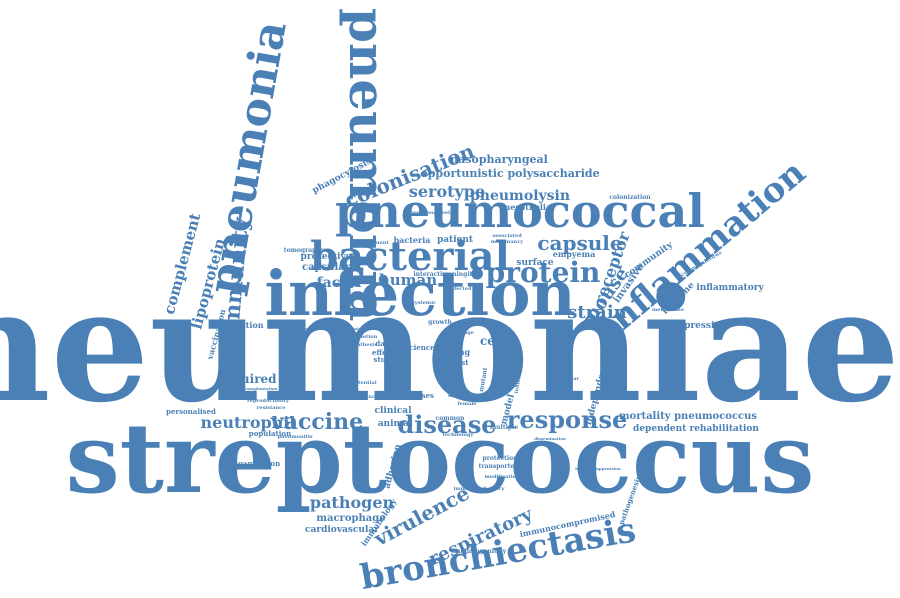 This screenshot has height=598, width=900. Describe the element at coordinates (504, 427) in the screenshot. I see `cloud-word: multiple` at that location.